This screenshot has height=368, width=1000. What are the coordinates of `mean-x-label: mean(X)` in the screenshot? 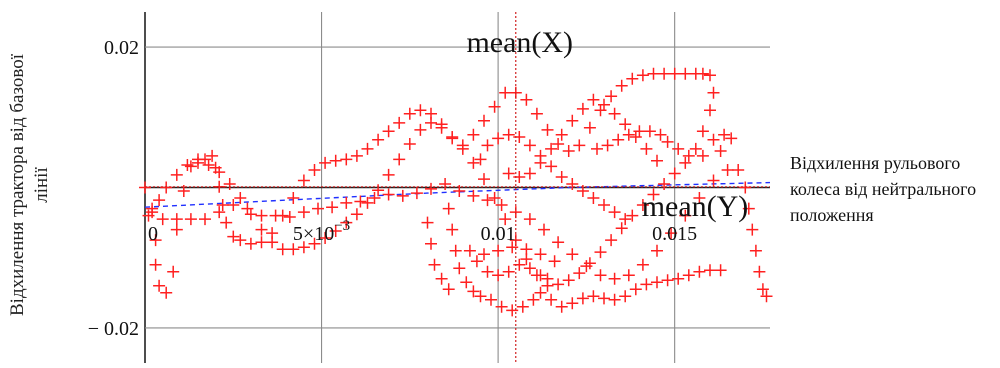 It's located at (519, 42).